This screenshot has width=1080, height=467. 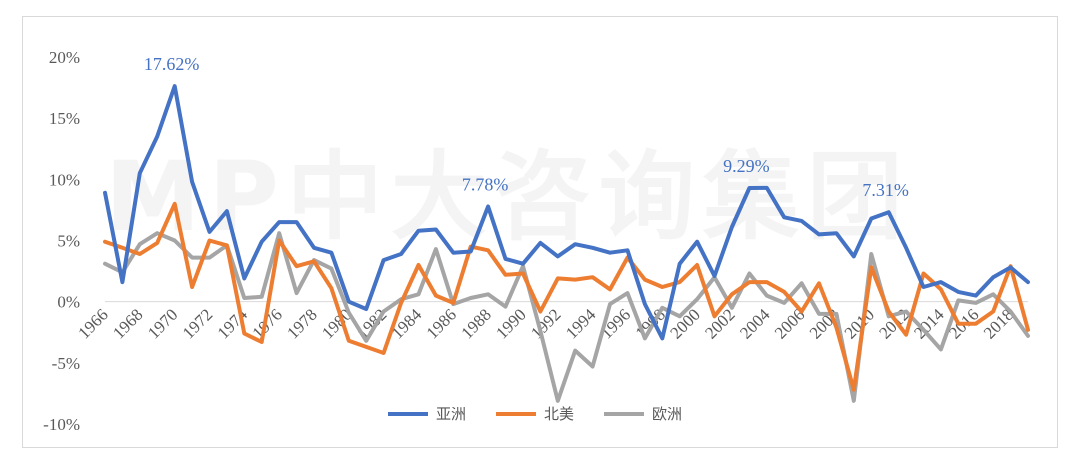 I want to click on x-tick-label-1990: 1990, so click(x=510, y=323).